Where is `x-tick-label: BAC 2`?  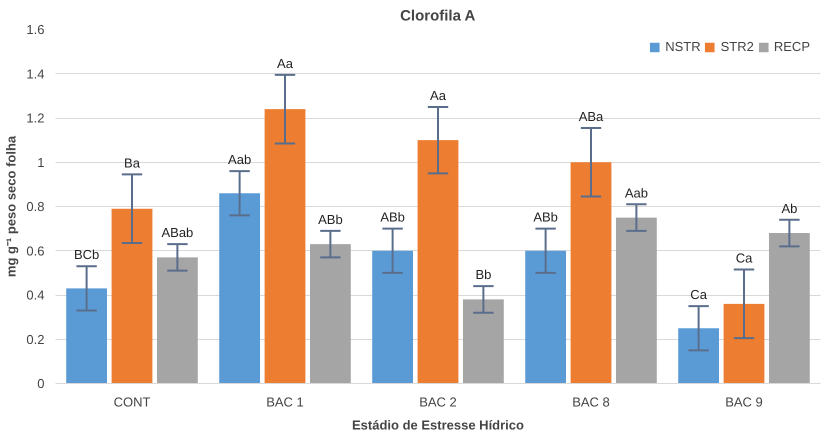
x-tick-label: BAC 2 is located at coordinates (438, 402).